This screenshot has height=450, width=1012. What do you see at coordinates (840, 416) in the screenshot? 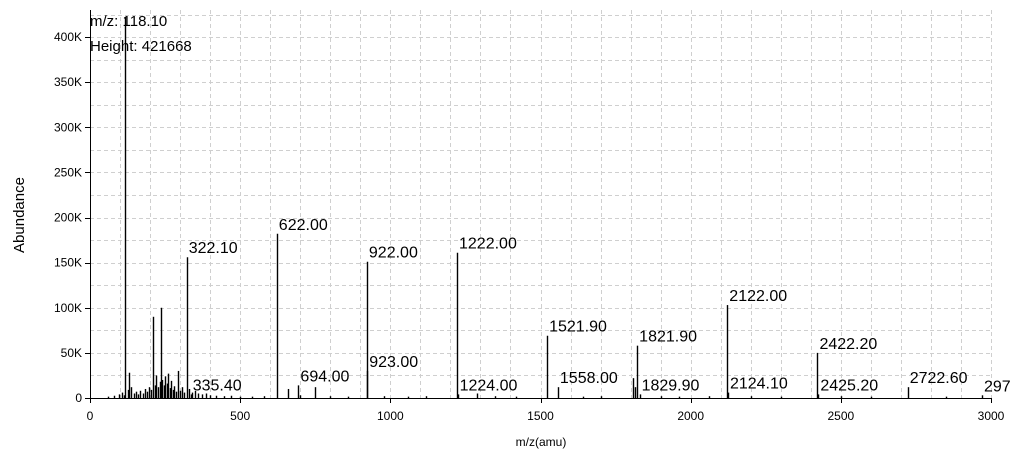
I see `x-tick-label: 2500` at bounding box center [840, 416].